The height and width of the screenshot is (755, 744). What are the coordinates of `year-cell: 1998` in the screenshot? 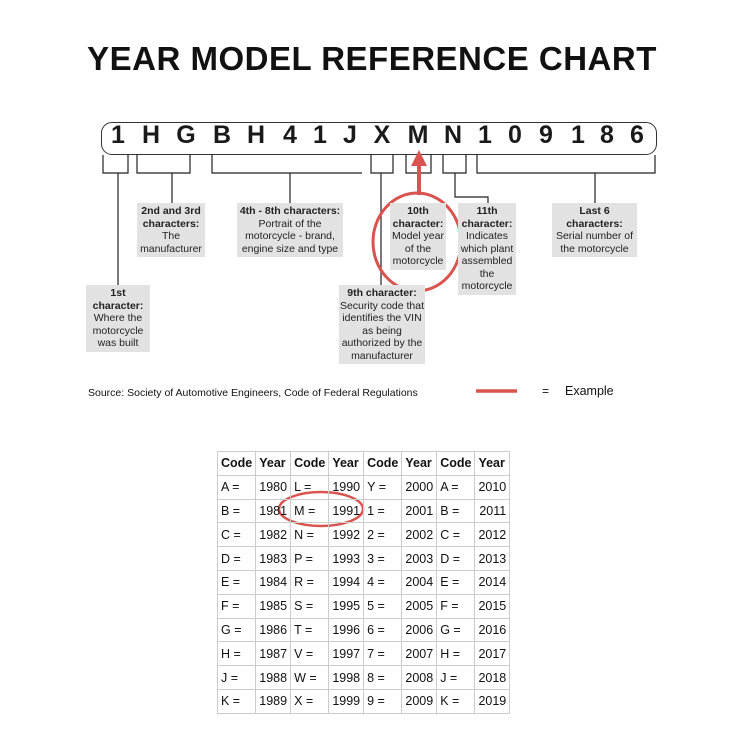 It's located at (346, 677).